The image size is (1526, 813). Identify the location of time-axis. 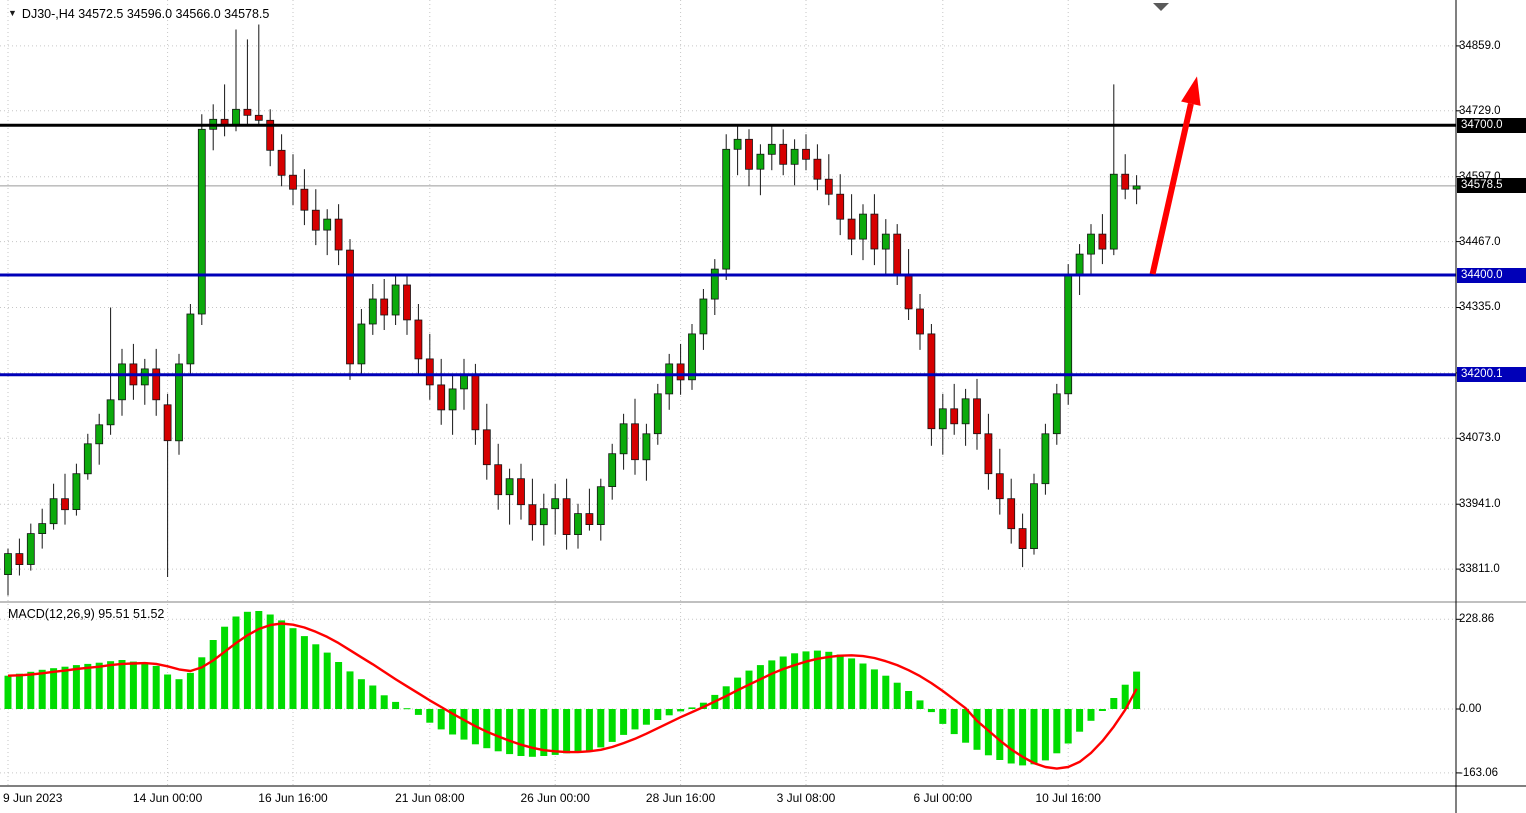
(763, 800).